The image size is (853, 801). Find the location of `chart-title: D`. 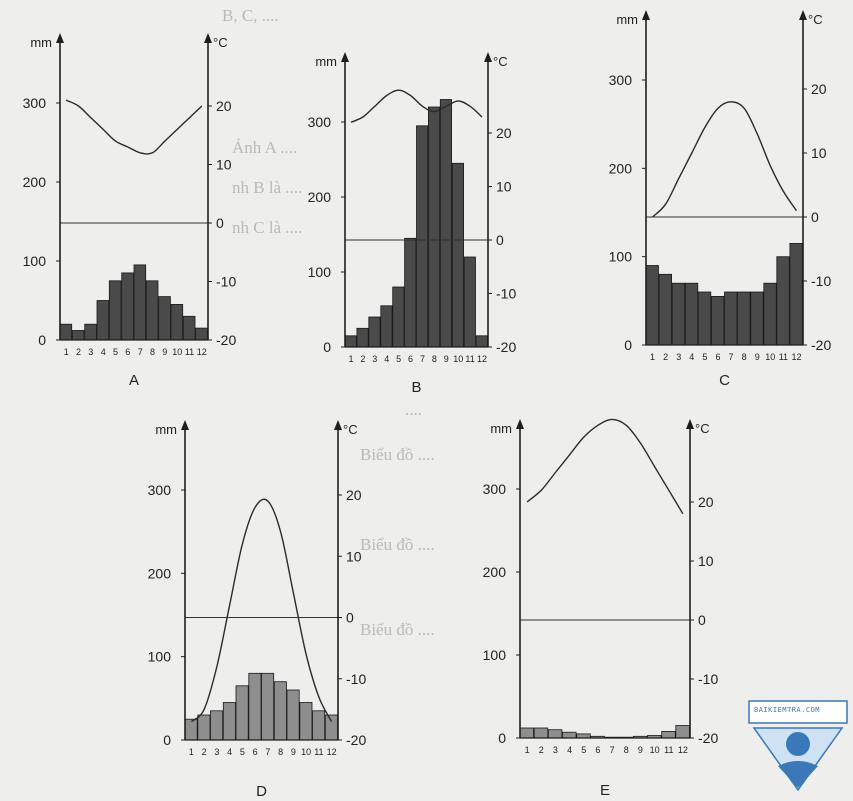

chart-title: D is located at coordinates (261, 791).